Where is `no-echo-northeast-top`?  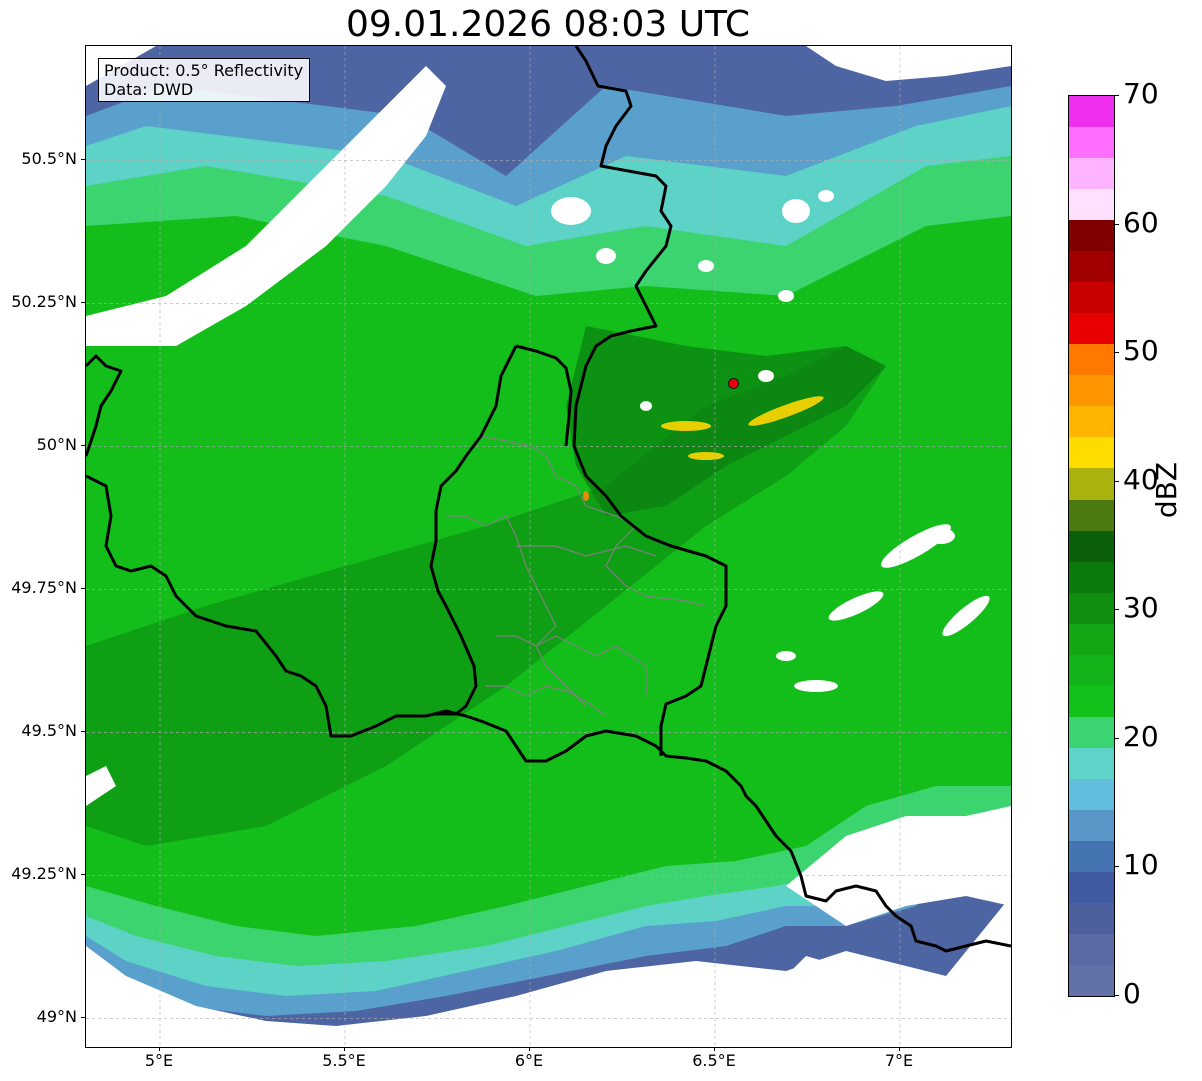 no-echo-northeast-top is located at coordinates (908, 63).